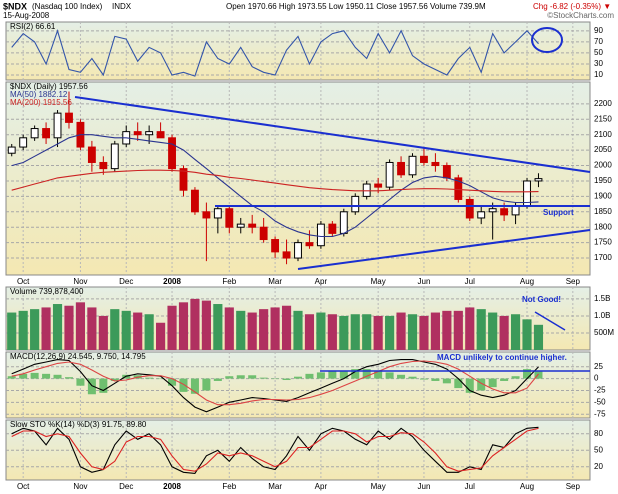 This screenshot has height=494, width=618. Describe the element at coordinates (598, 30) in the screenshot. I see `y-tick-label: 90` at that location.